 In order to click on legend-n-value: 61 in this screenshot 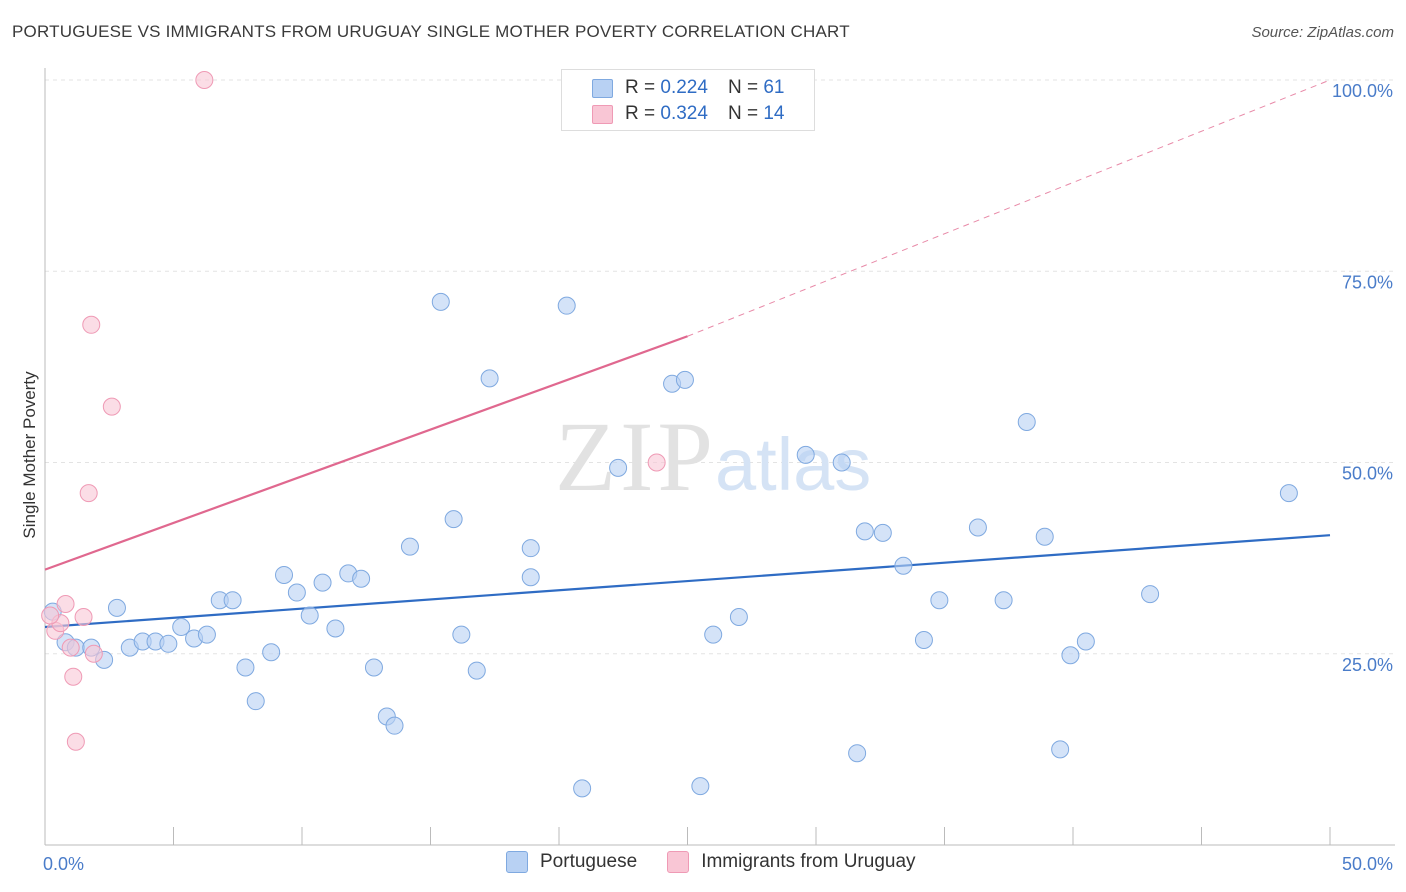, I will do `click(774, 87)`.